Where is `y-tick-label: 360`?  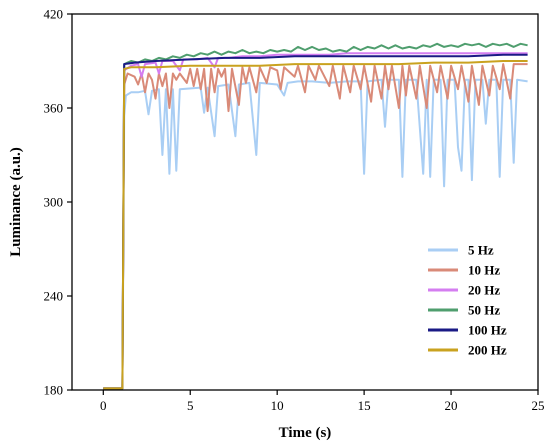 y-tick-label: 360 is located at coordinates (54, 108).